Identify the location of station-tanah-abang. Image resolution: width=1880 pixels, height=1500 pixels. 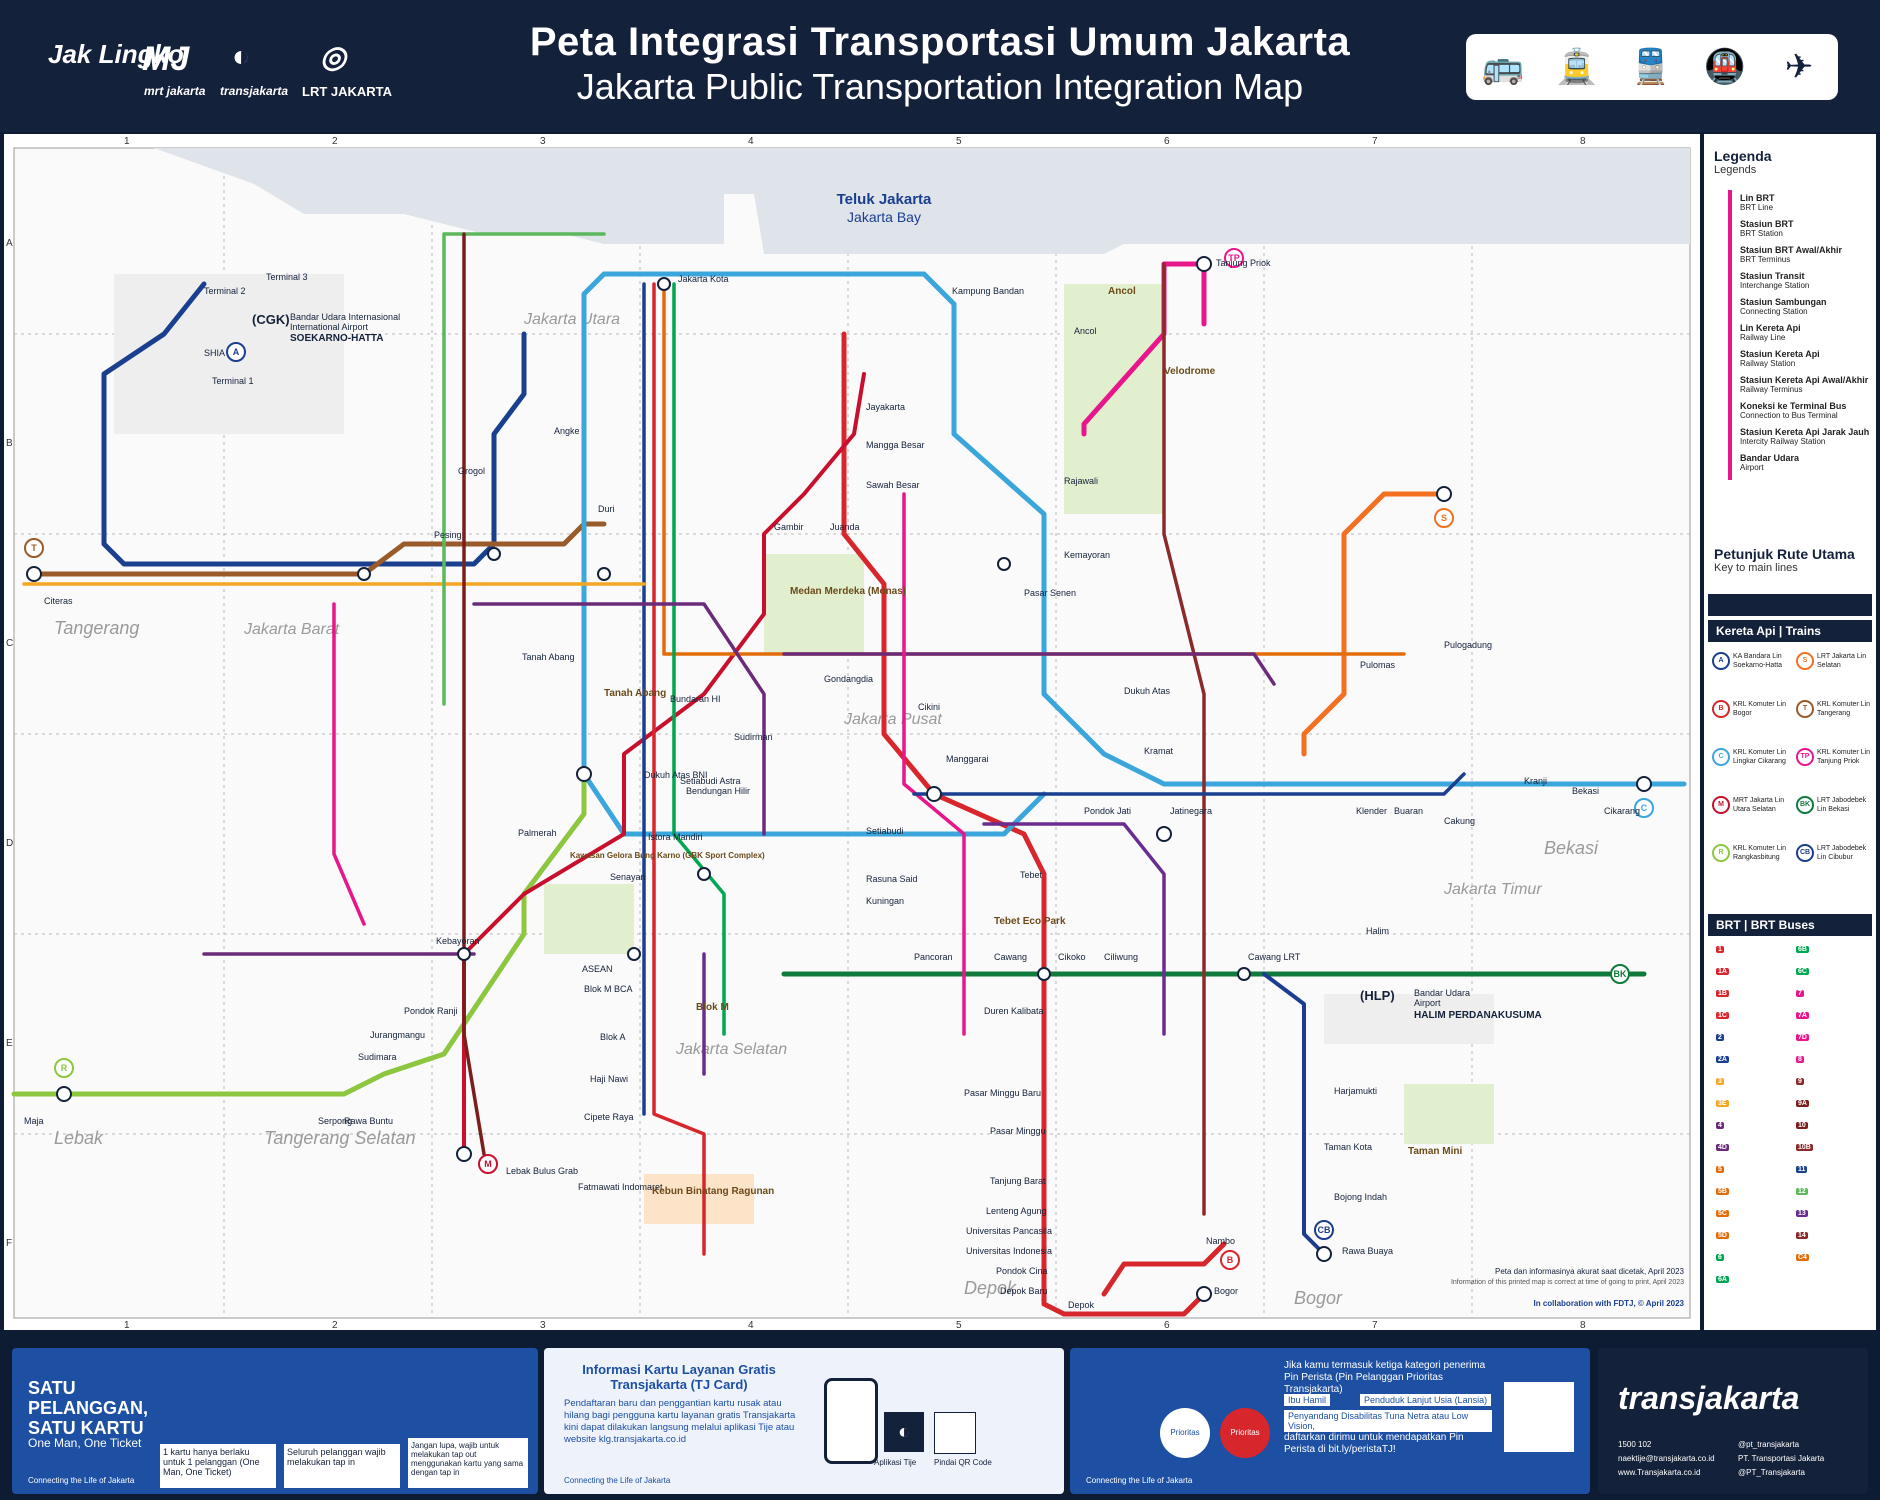
(584, 774).